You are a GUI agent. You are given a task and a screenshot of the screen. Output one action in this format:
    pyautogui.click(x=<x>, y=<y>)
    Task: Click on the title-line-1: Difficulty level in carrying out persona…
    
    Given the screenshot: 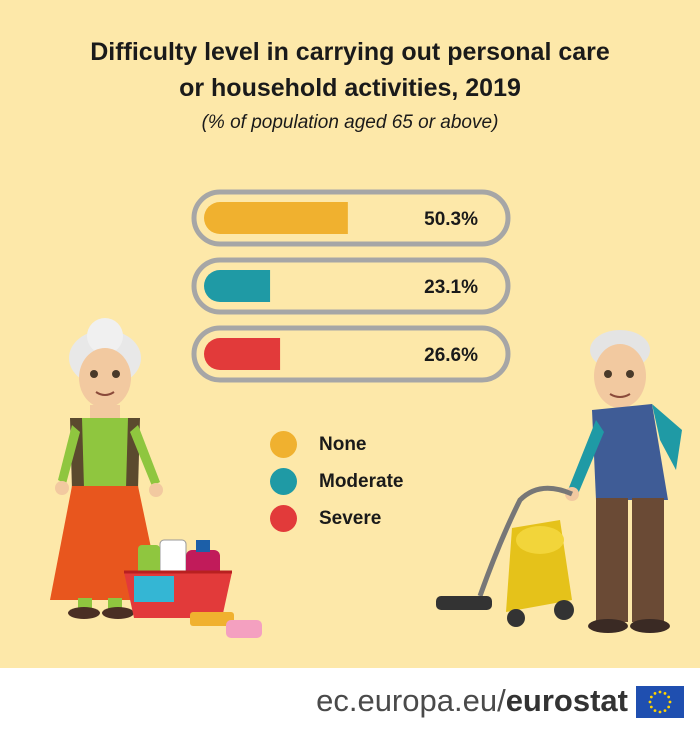 What is the action you would take?
    pyautogui.click(x=350, y=52)
    